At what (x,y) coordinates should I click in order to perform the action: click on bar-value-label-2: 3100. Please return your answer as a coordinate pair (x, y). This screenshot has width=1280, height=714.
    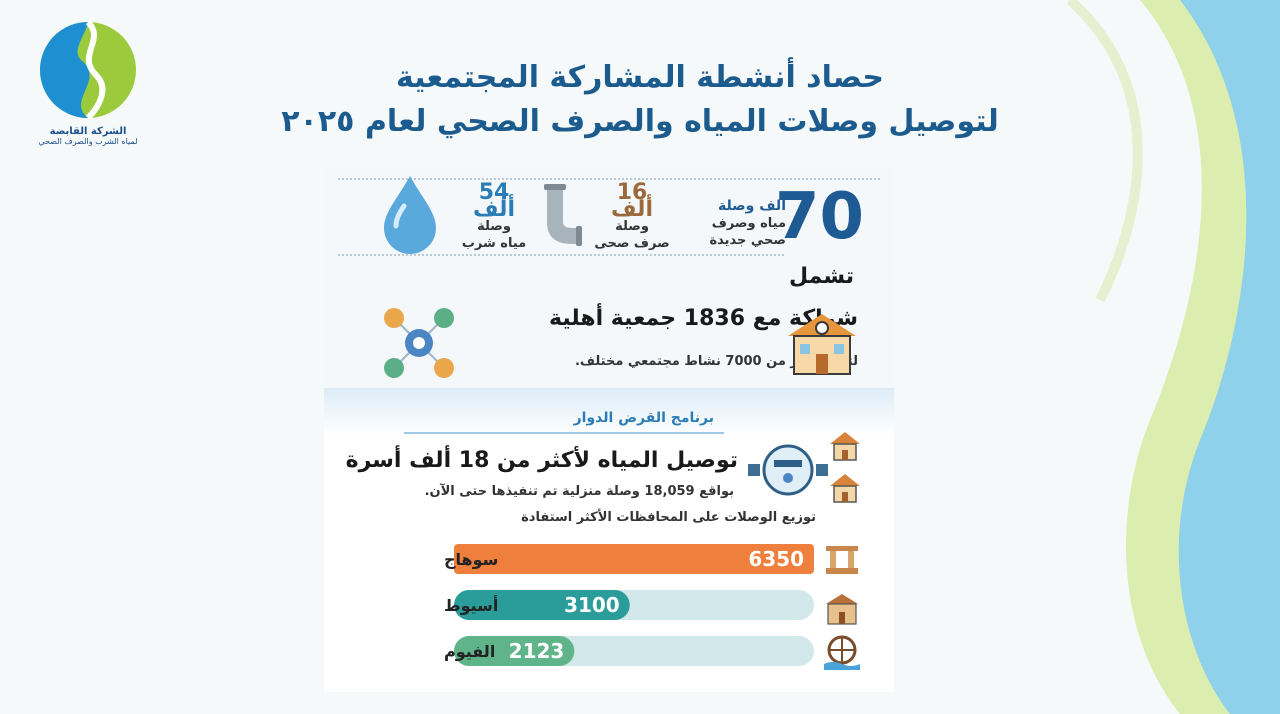
    Looking at the image, I should click on (592, 605).